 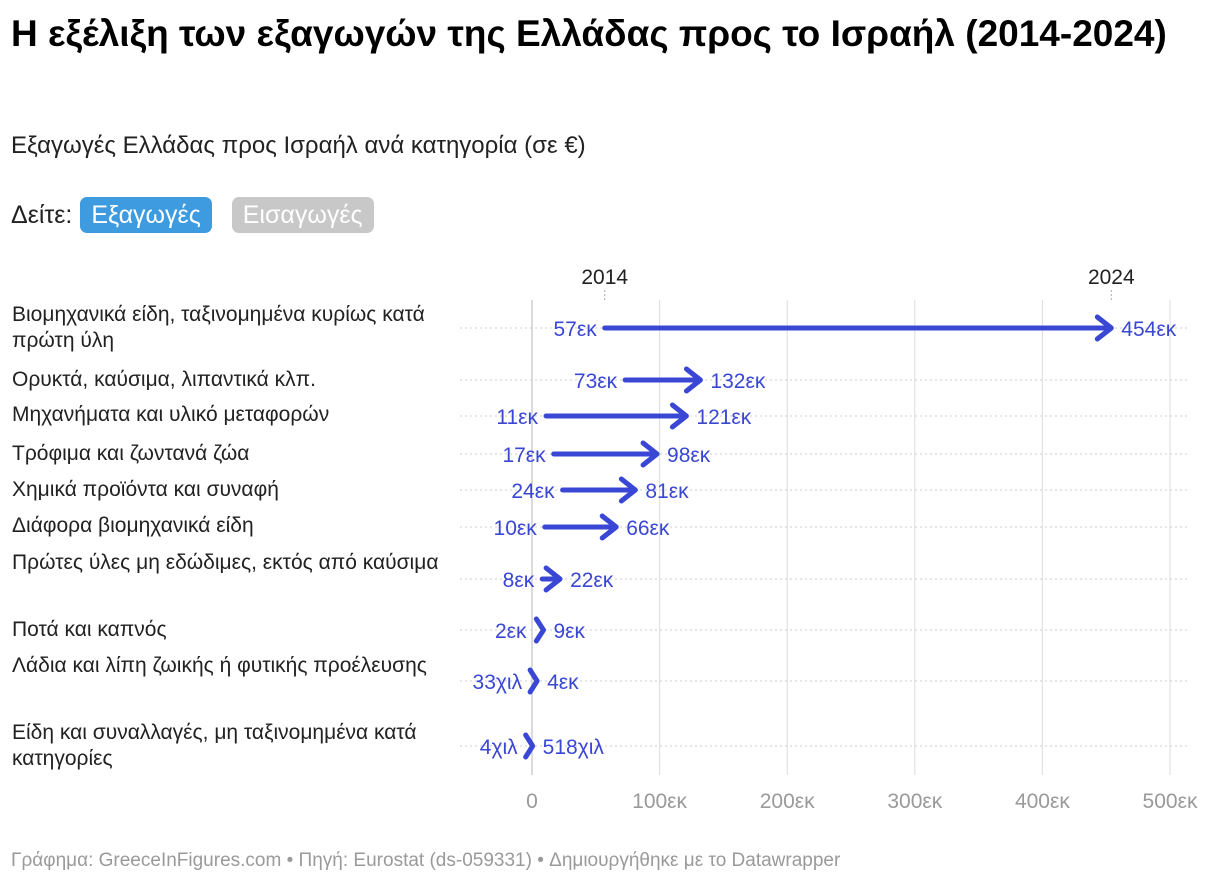 What do you see at coordinates (146, 215) in the screenshot?
I see `exports-button: Εξαγωγές` at bounding box center [146, 215].